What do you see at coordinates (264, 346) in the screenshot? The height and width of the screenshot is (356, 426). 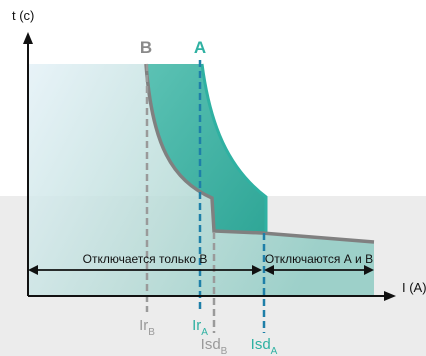 I see `isd-a-label: IsdA` at bounding box center [264, 346].